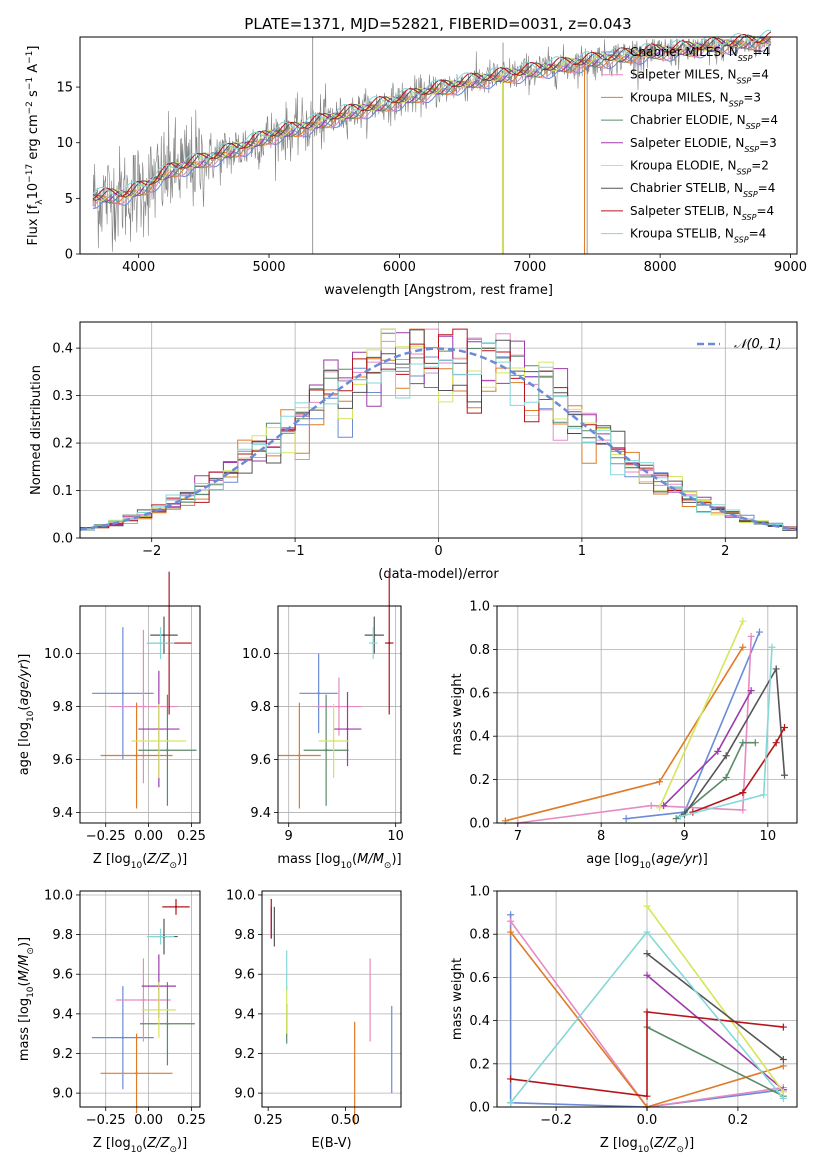  I want to click on legend-label-6: Kroupa ELODIE, NSSP=2, so click(699, 168).